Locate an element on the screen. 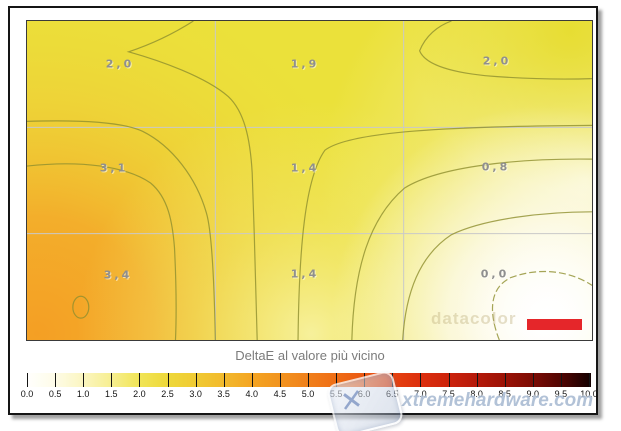 The image size is (621, 431). colorbar-tick-label: 2.0 is located at coordinates (139, 394).